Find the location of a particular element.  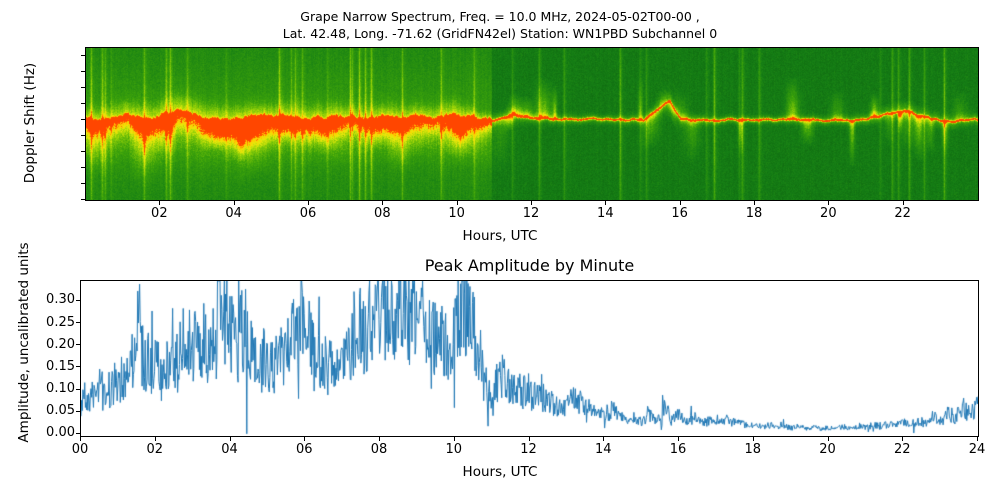

amplitude-xtick-label: 12 is located at coordinates (528, 449).